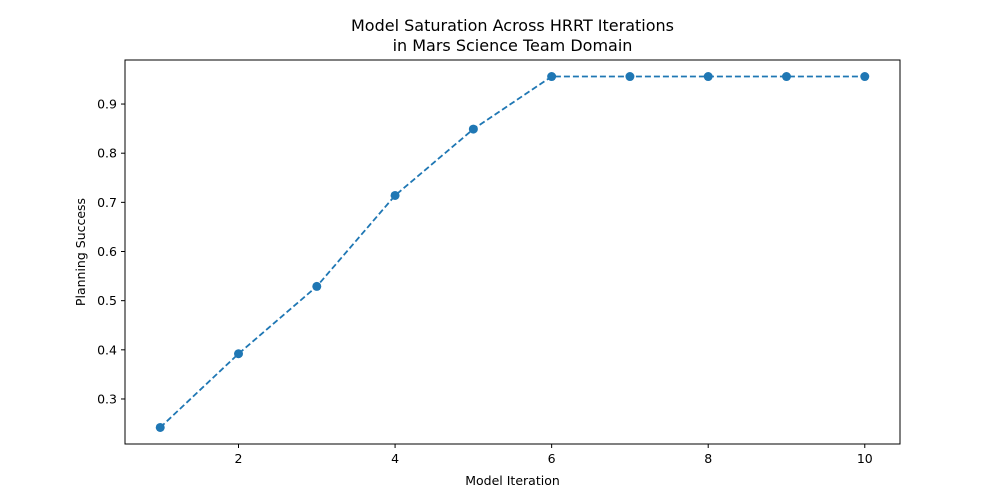 This screenshot has height=504, width=1000. What do you see at coordinates (552, 458) in the screenshot?
I see `x-tick-label: 6` at bounding box center [552, 458].